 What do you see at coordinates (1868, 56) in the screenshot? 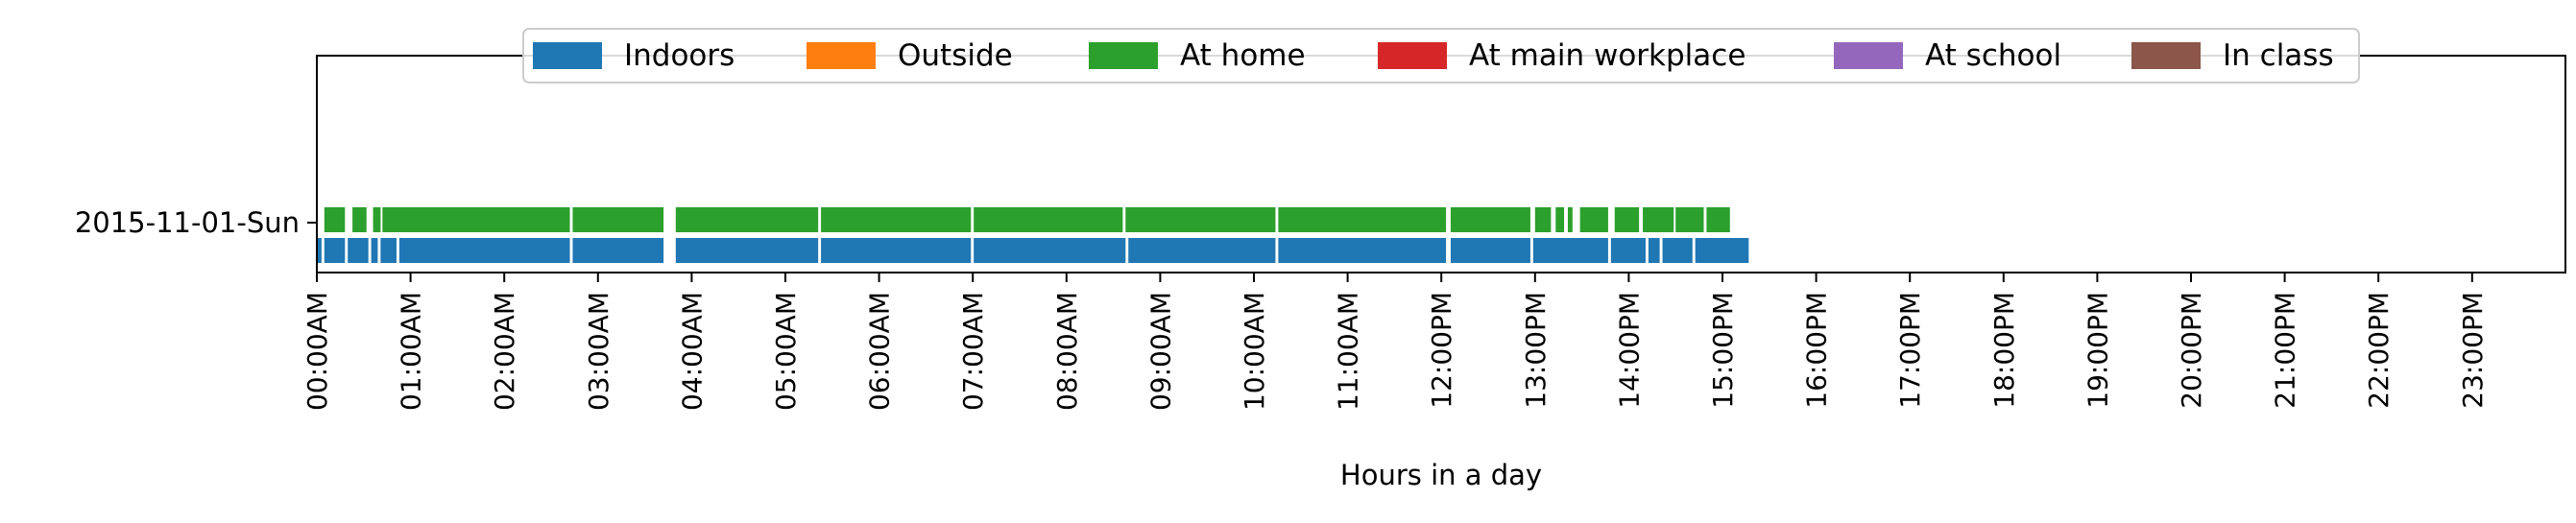
I see `legend-swatch-at-school` at bounding box center [1868, 56].